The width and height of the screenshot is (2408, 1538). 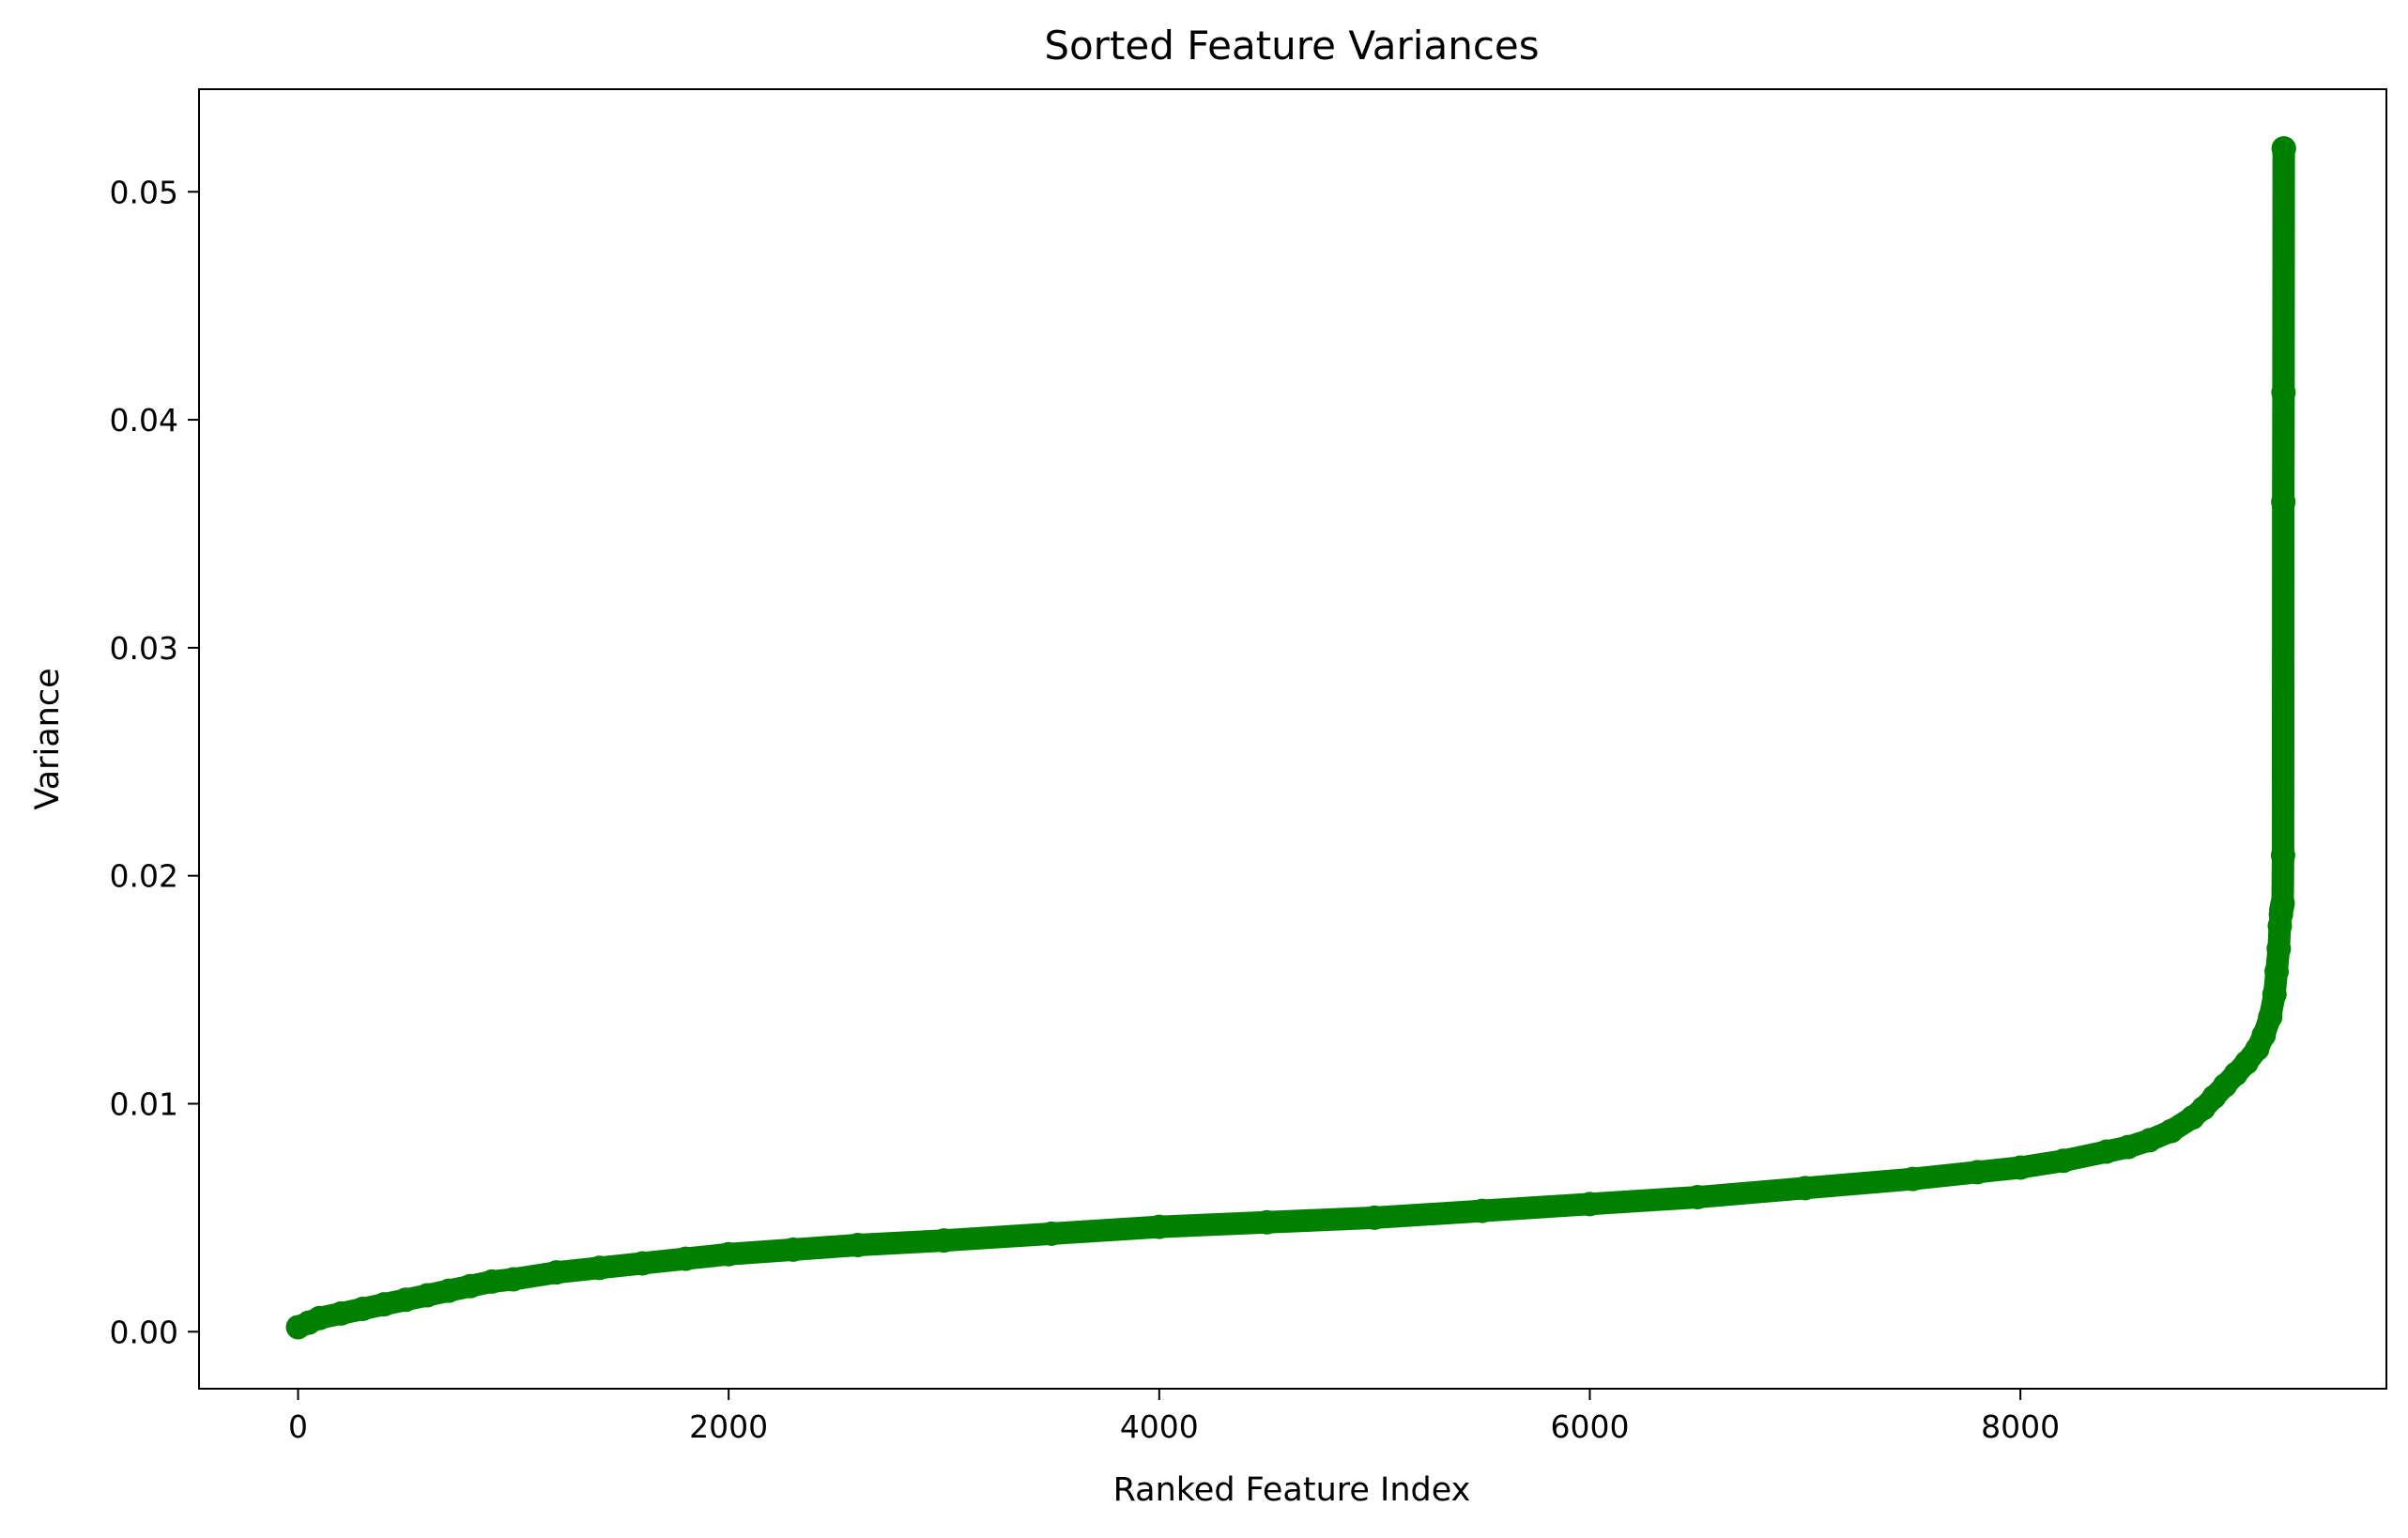 What do you see at coordinates (1589, 1426) in the screenshot?
I see `x-tick-label: 6000` at bounding box center [1589, 1426].